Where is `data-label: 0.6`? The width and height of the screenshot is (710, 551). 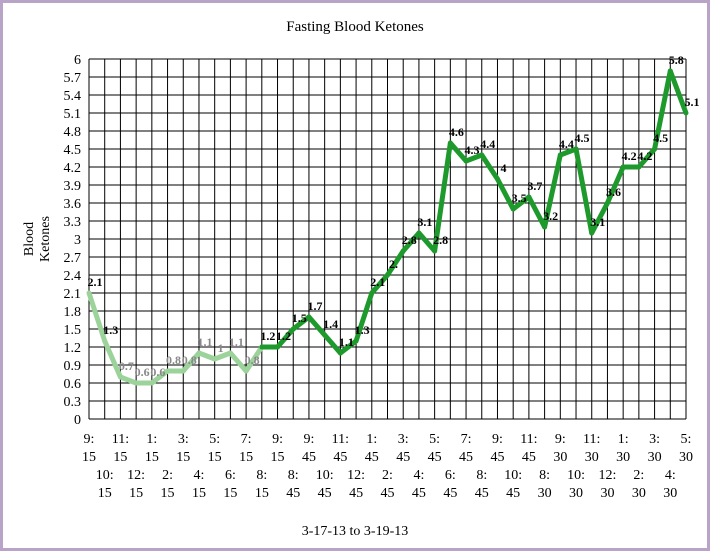 data-label: 0.6 is located at coordinates (157, 372).